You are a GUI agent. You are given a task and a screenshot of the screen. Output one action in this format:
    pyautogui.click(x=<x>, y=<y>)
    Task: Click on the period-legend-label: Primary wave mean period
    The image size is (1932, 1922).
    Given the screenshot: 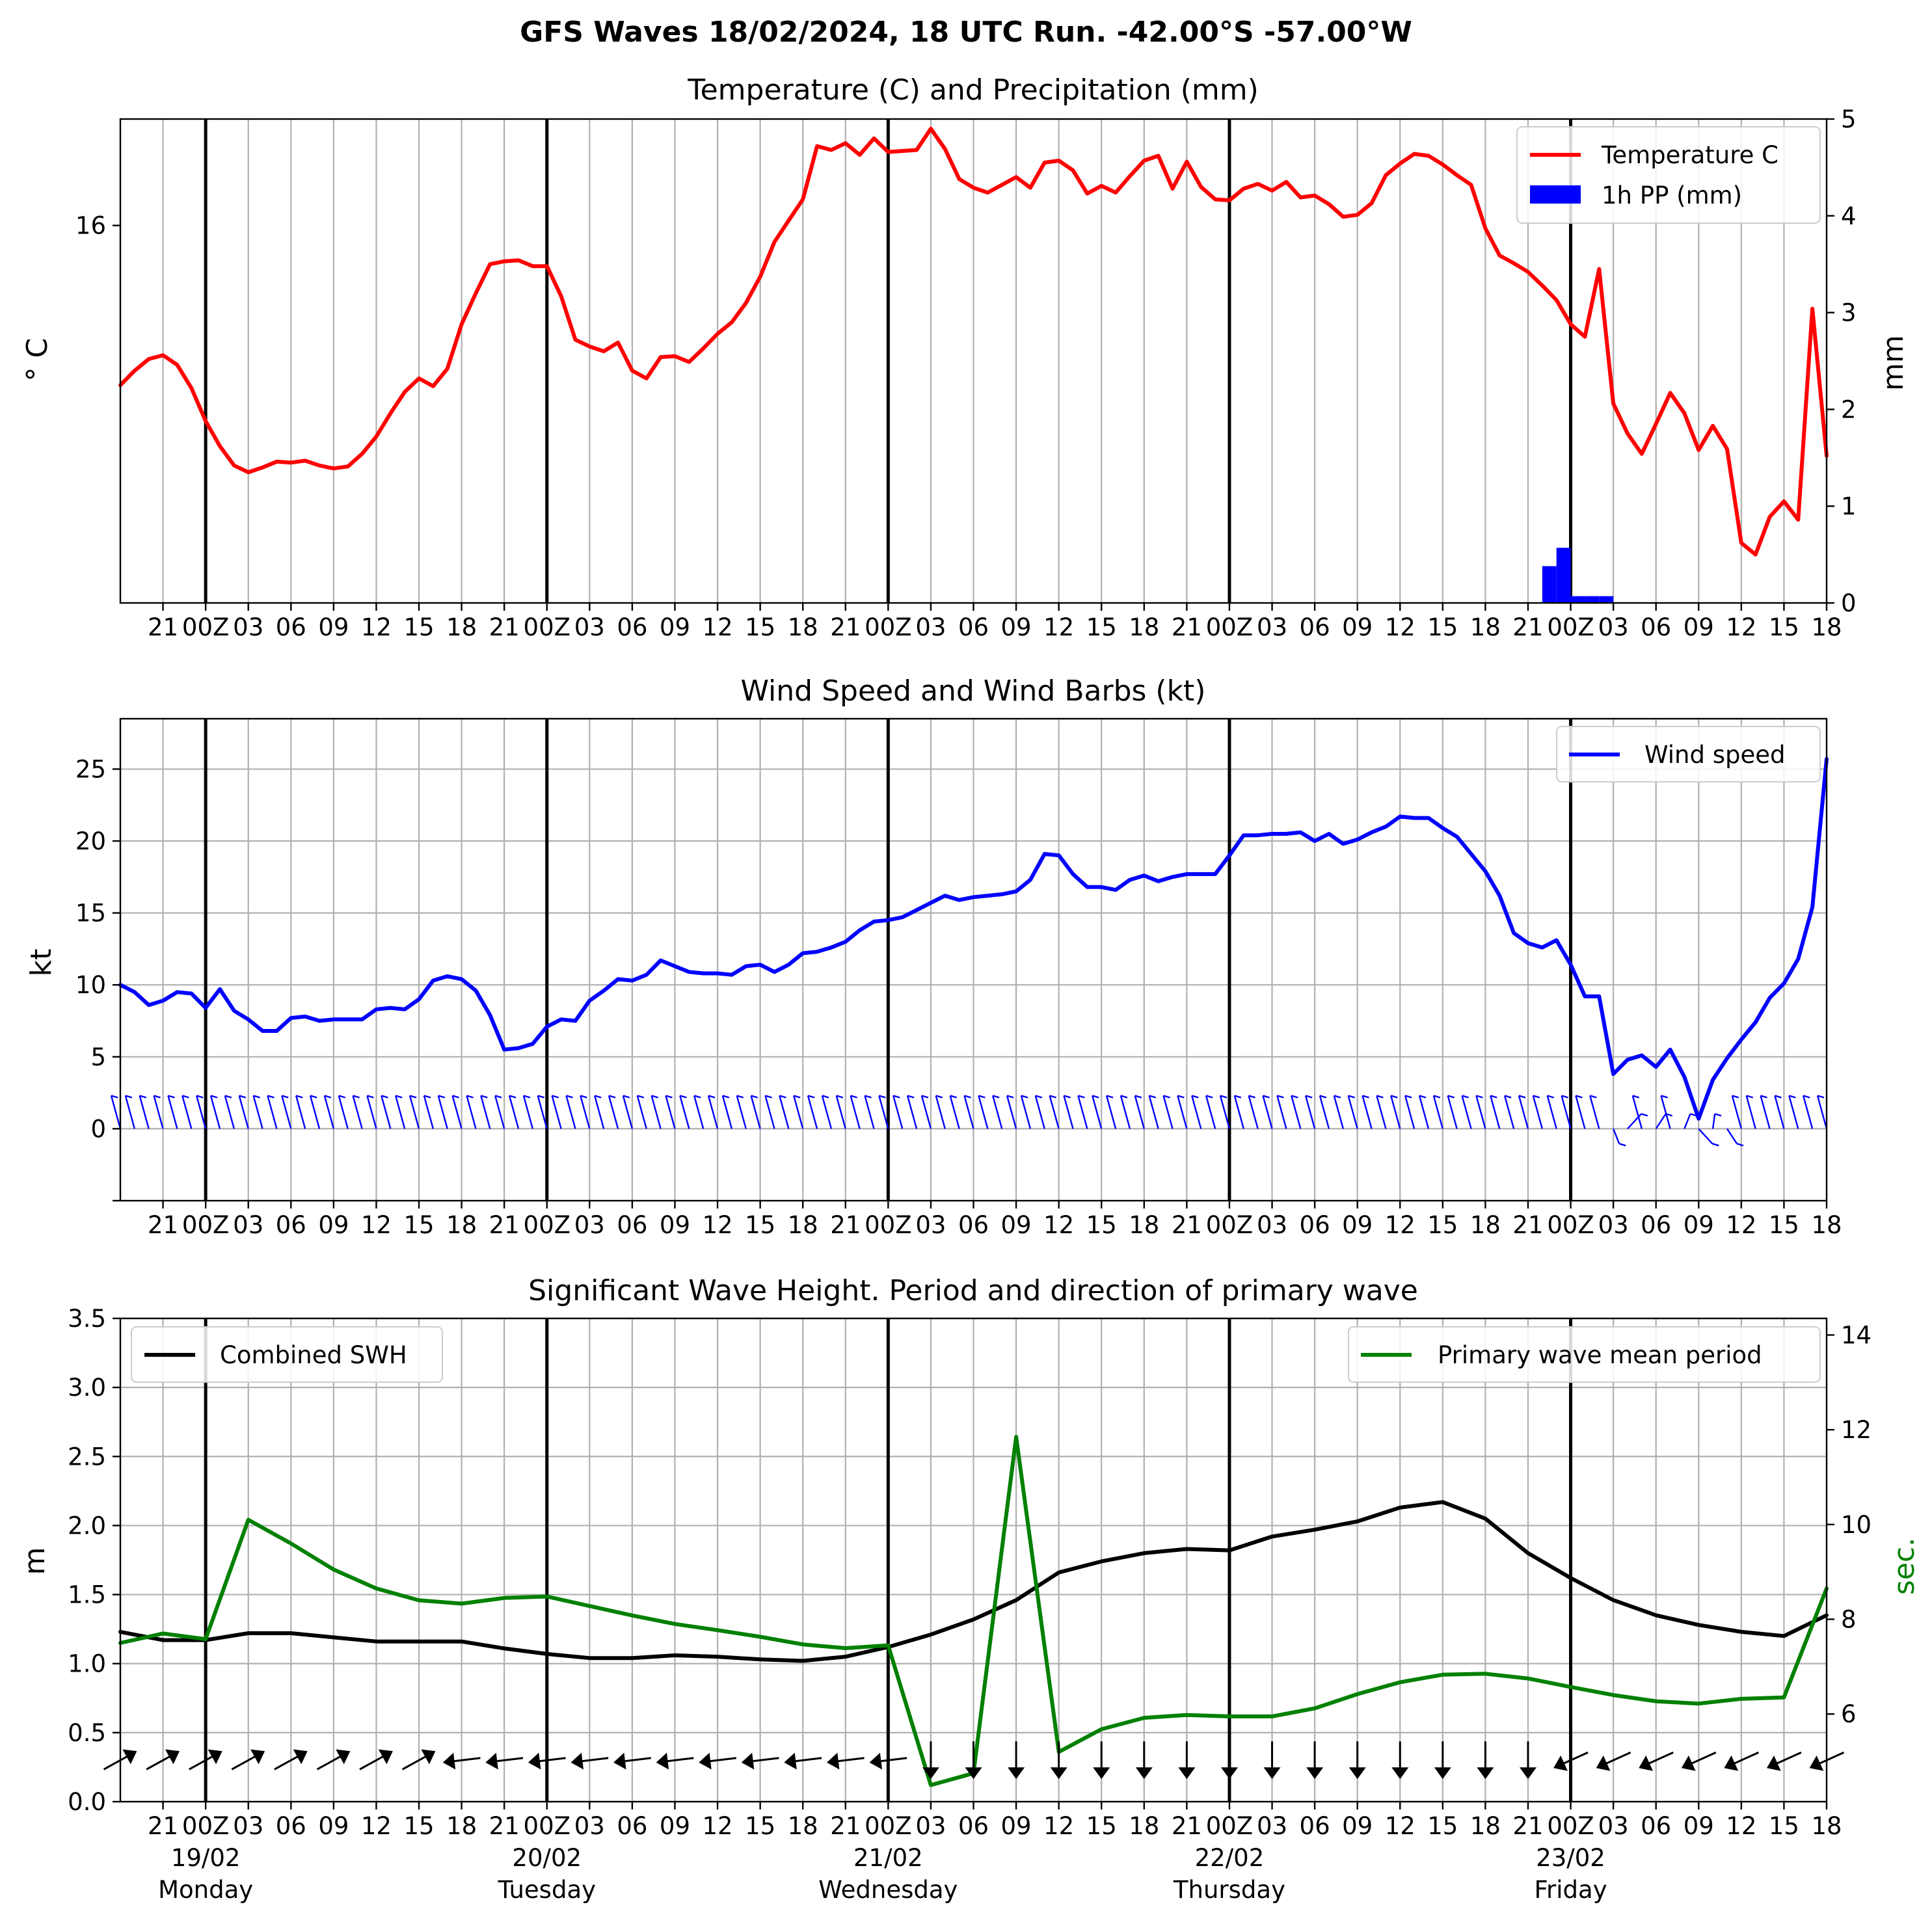 What is the action you would take?
    pyautogui.click(x=1600, y=1355)
    